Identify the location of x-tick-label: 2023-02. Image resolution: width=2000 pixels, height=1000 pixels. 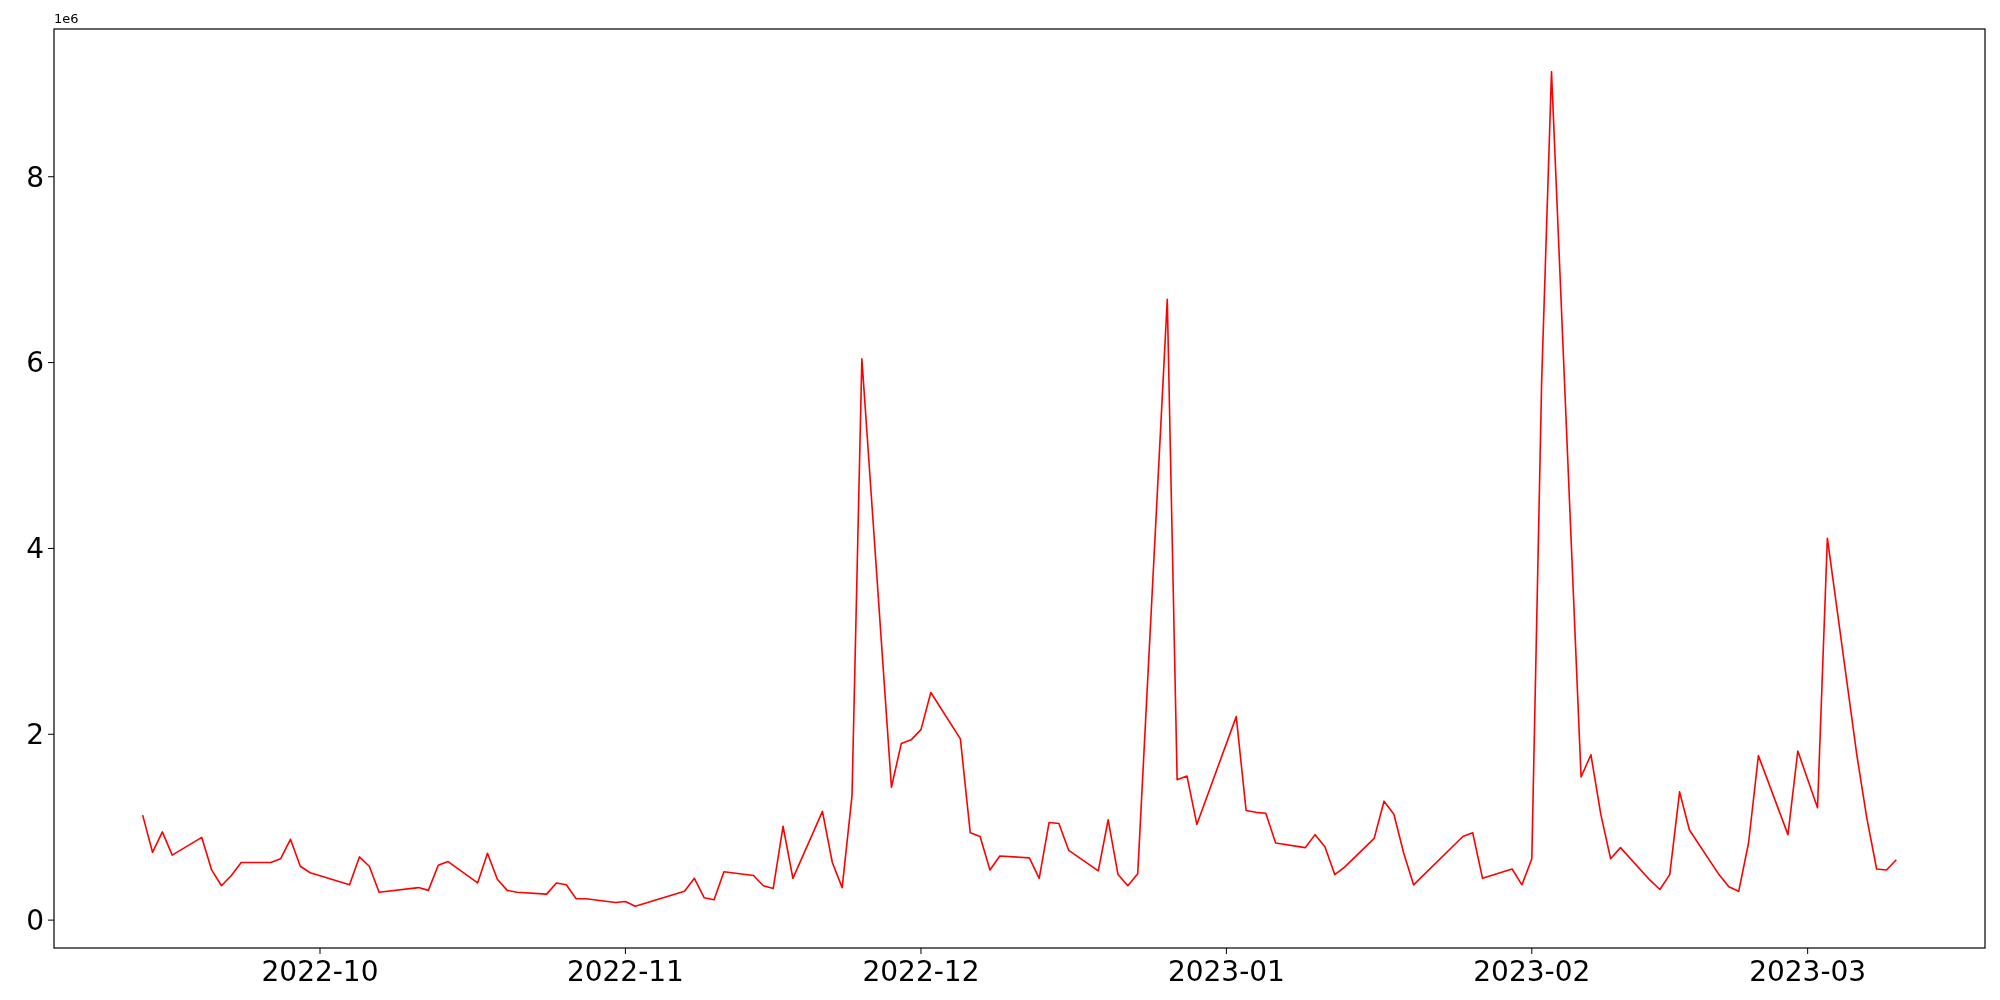
(1532, 971).